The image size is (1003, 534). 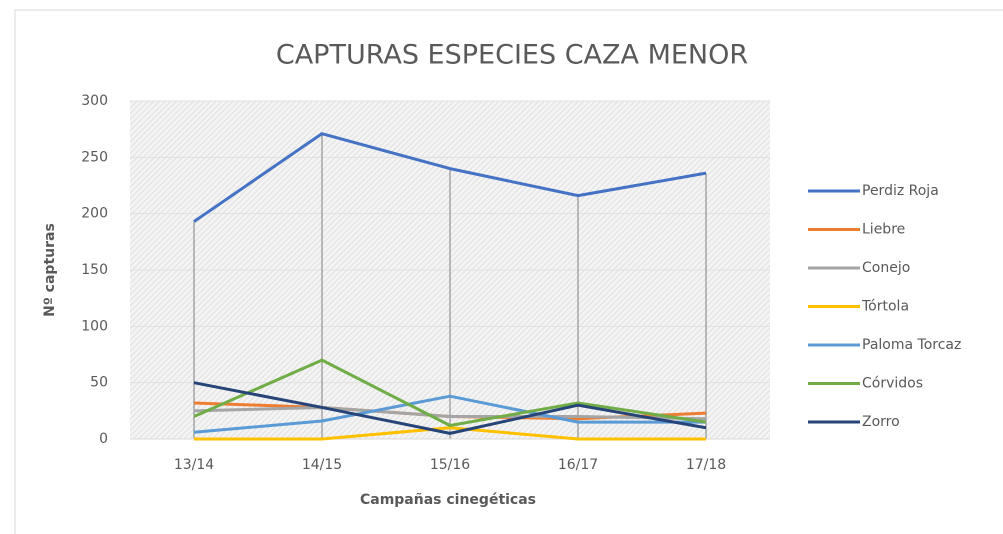 What do you see at coordinates (94, 270) in the screenshot?
I see `y-tick-label: 150` at bounding box center [94, 270].